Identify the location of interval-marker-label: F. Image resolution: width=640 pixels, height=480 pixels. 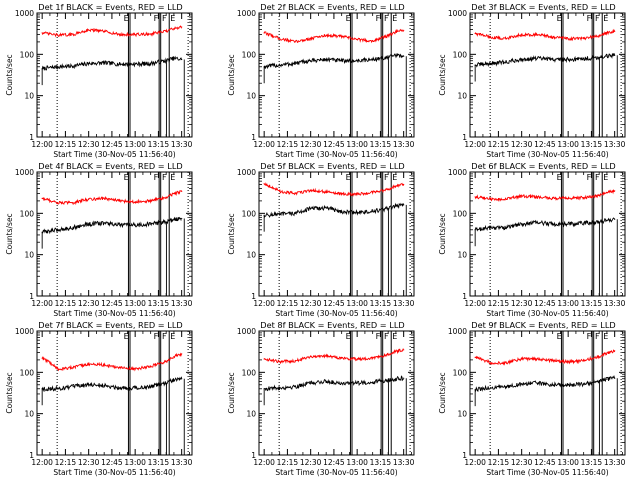
(164, 177).